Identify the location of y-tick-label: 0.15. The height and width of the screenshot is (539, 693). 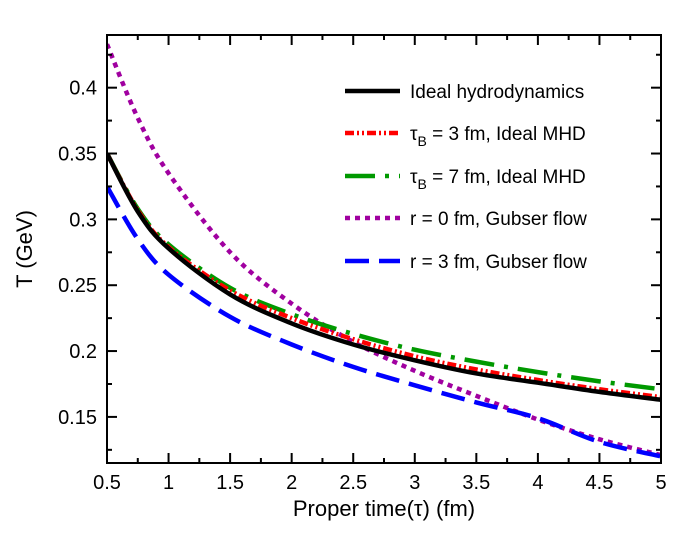
(77, 418).